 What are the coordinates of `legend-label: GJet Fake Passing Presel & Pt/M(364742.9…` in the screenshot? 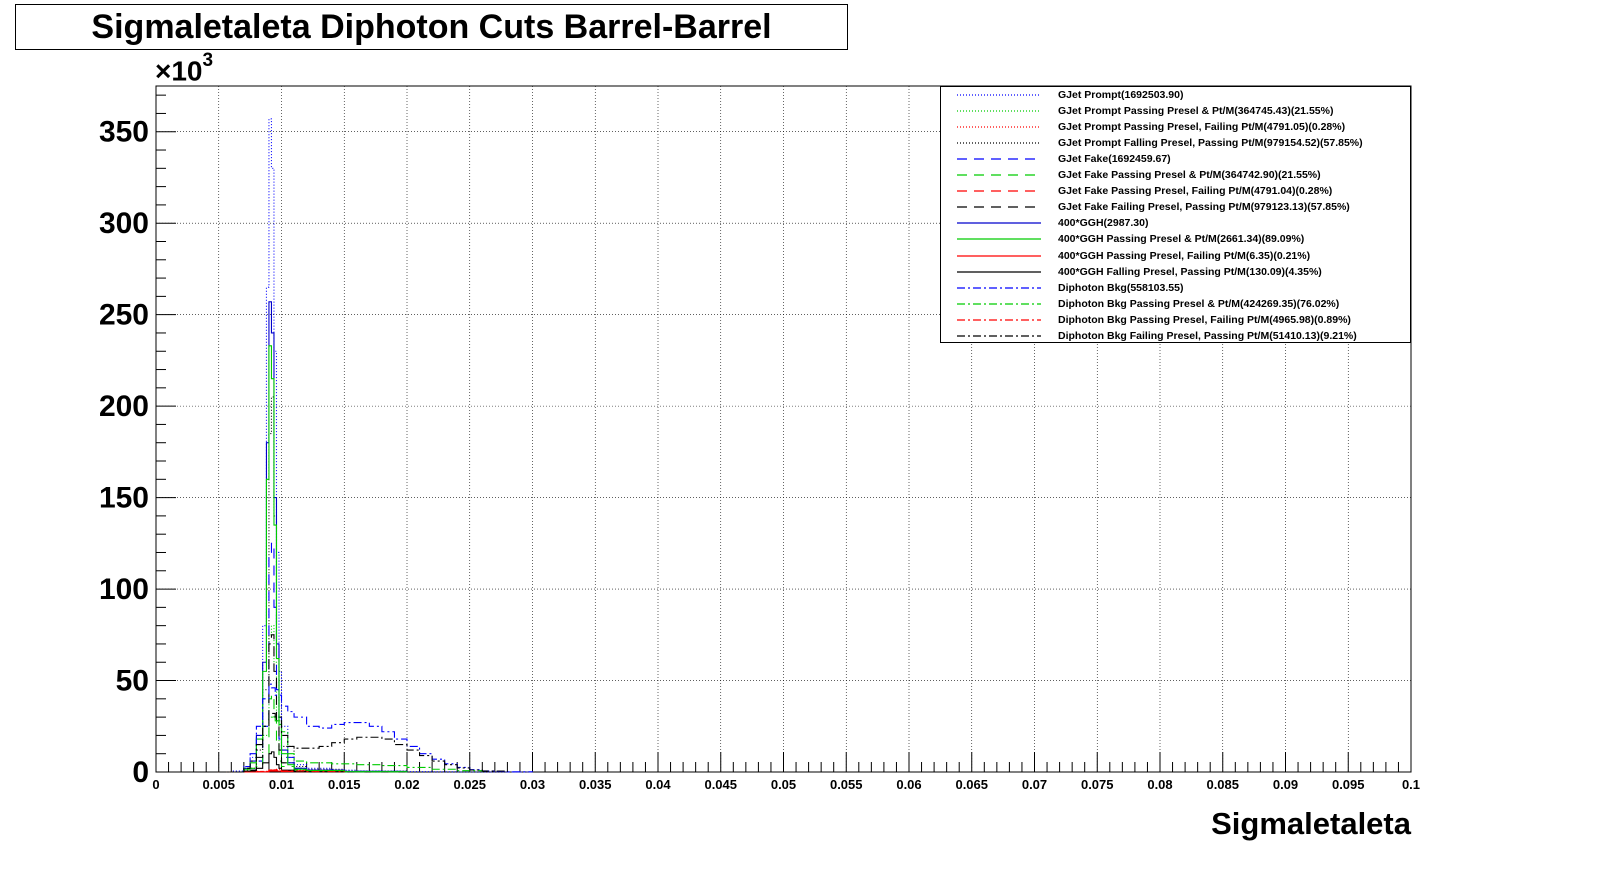 It's located at (1189, 175).